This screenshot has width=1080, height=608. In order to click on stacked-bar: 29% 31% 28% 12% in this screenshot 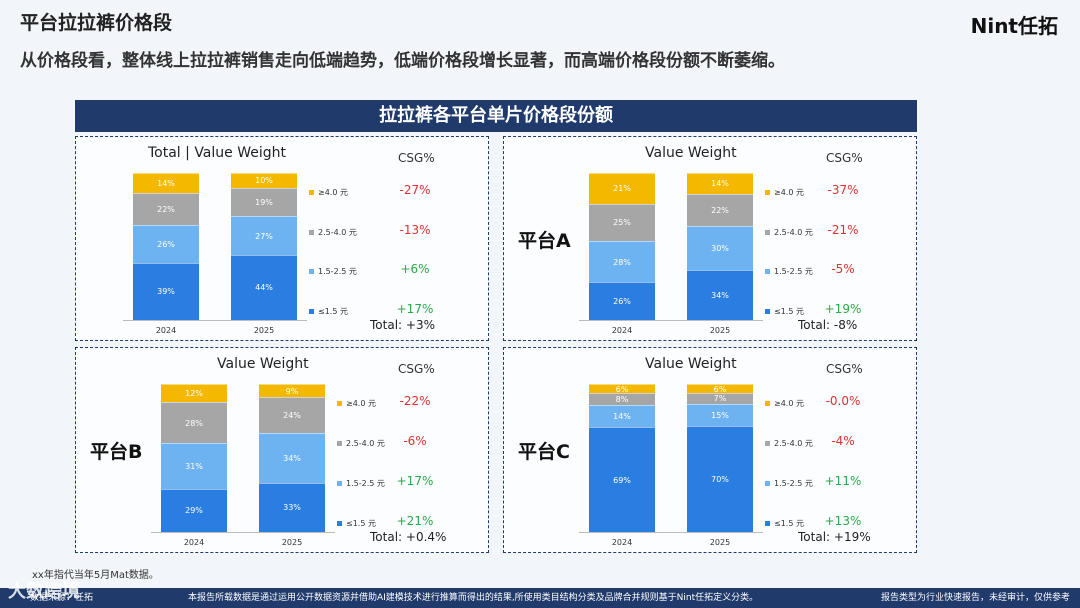, I will do `click(194, 458)`.